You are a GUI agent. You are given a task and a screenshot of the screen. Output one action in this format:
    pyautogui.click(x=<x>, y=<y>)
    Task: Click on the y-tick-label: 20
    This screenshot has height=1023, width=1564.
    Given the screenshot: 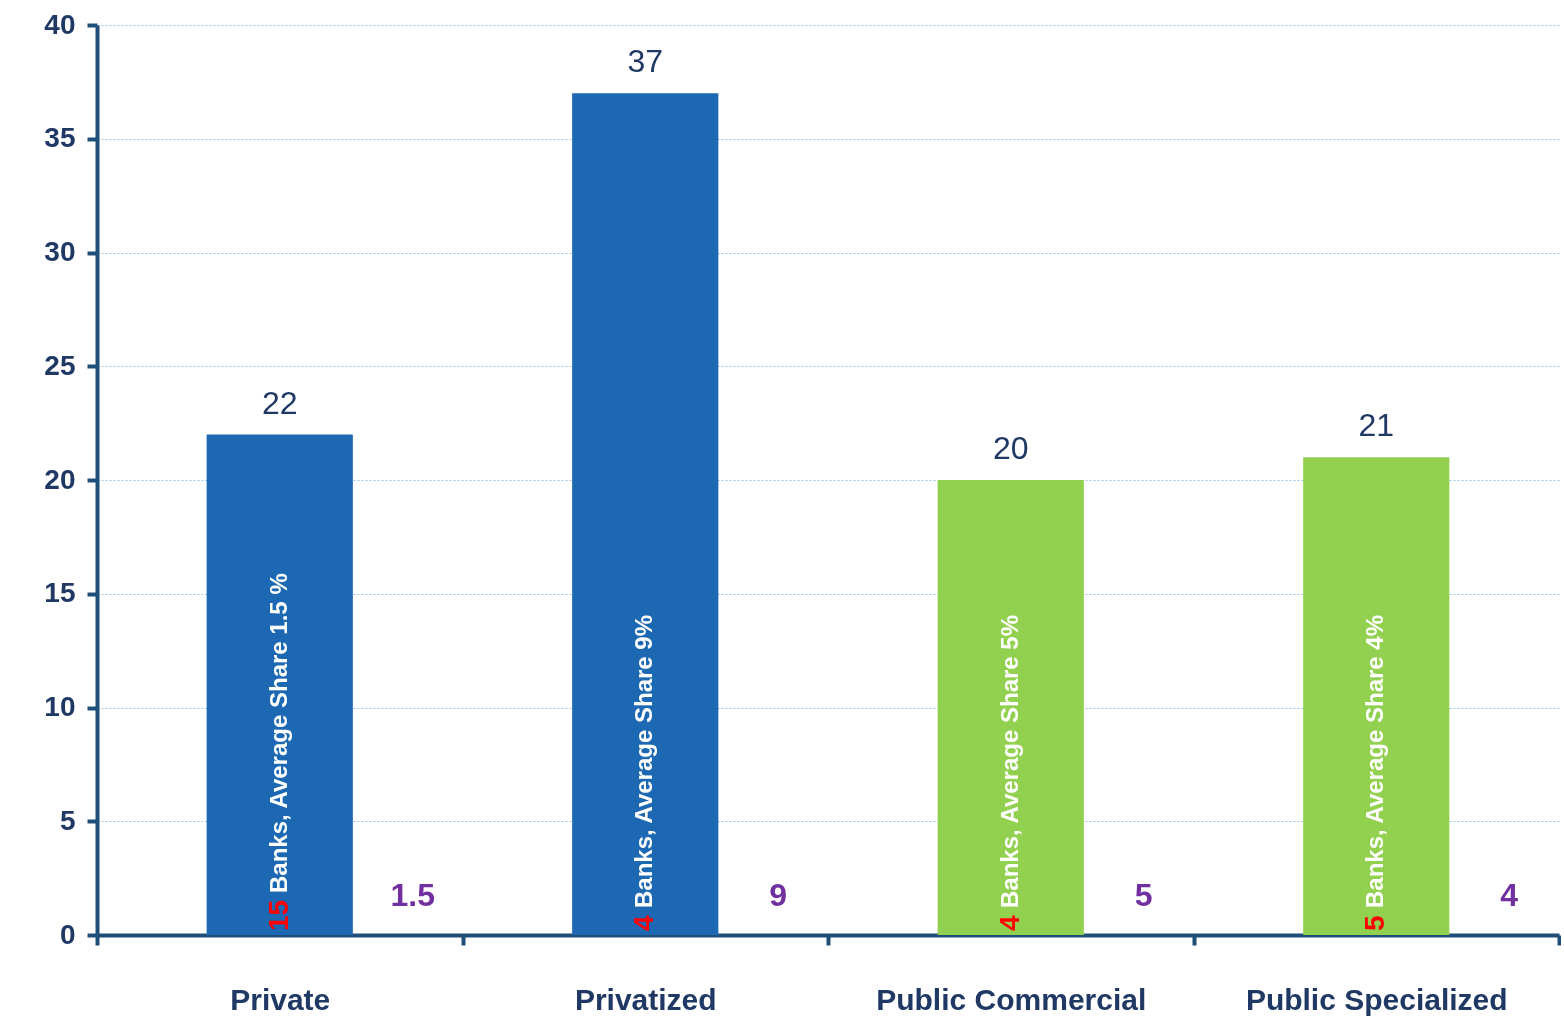 What is the action you would take?
    pyautogui.click(x=60, y=479)
    